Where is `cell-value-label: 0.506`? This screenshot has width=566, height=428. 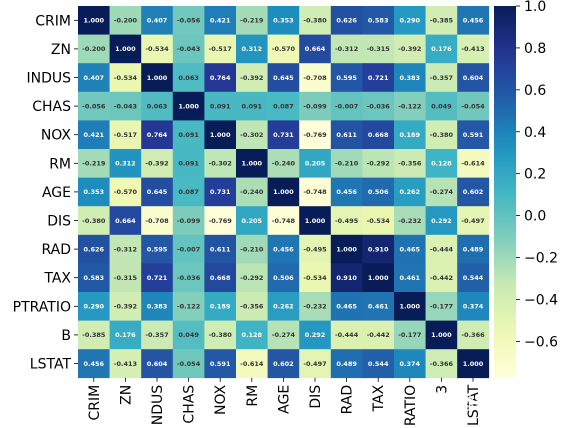 cell-value-label: 0.506 is located at coordinates (378, 192).